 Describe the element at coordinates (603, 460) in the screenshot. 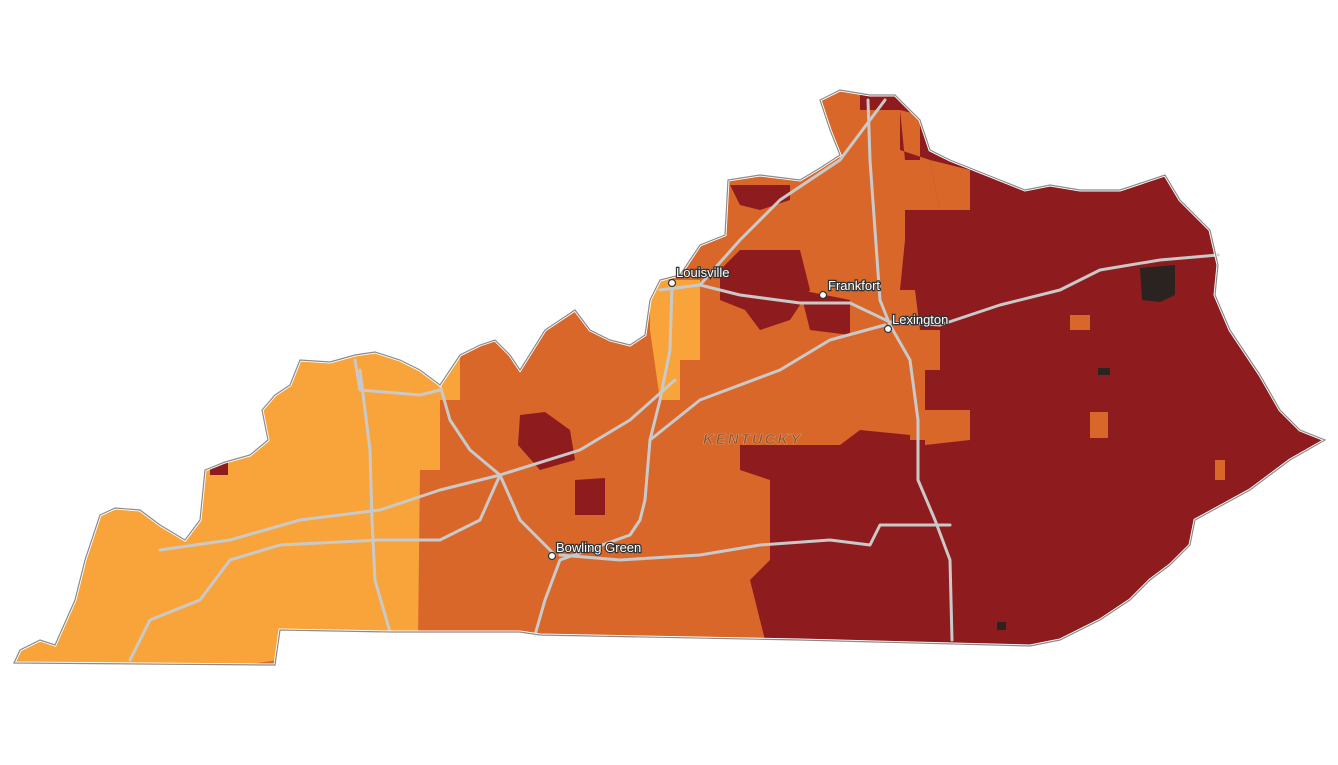

I see `road-i65` at that location.